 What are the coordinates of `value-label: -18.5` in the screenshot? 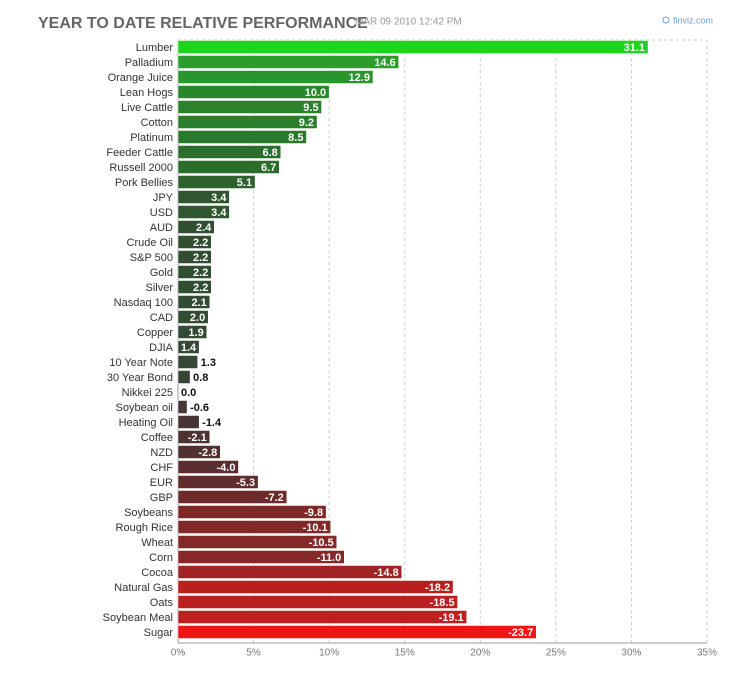 It's located at (442, 603).